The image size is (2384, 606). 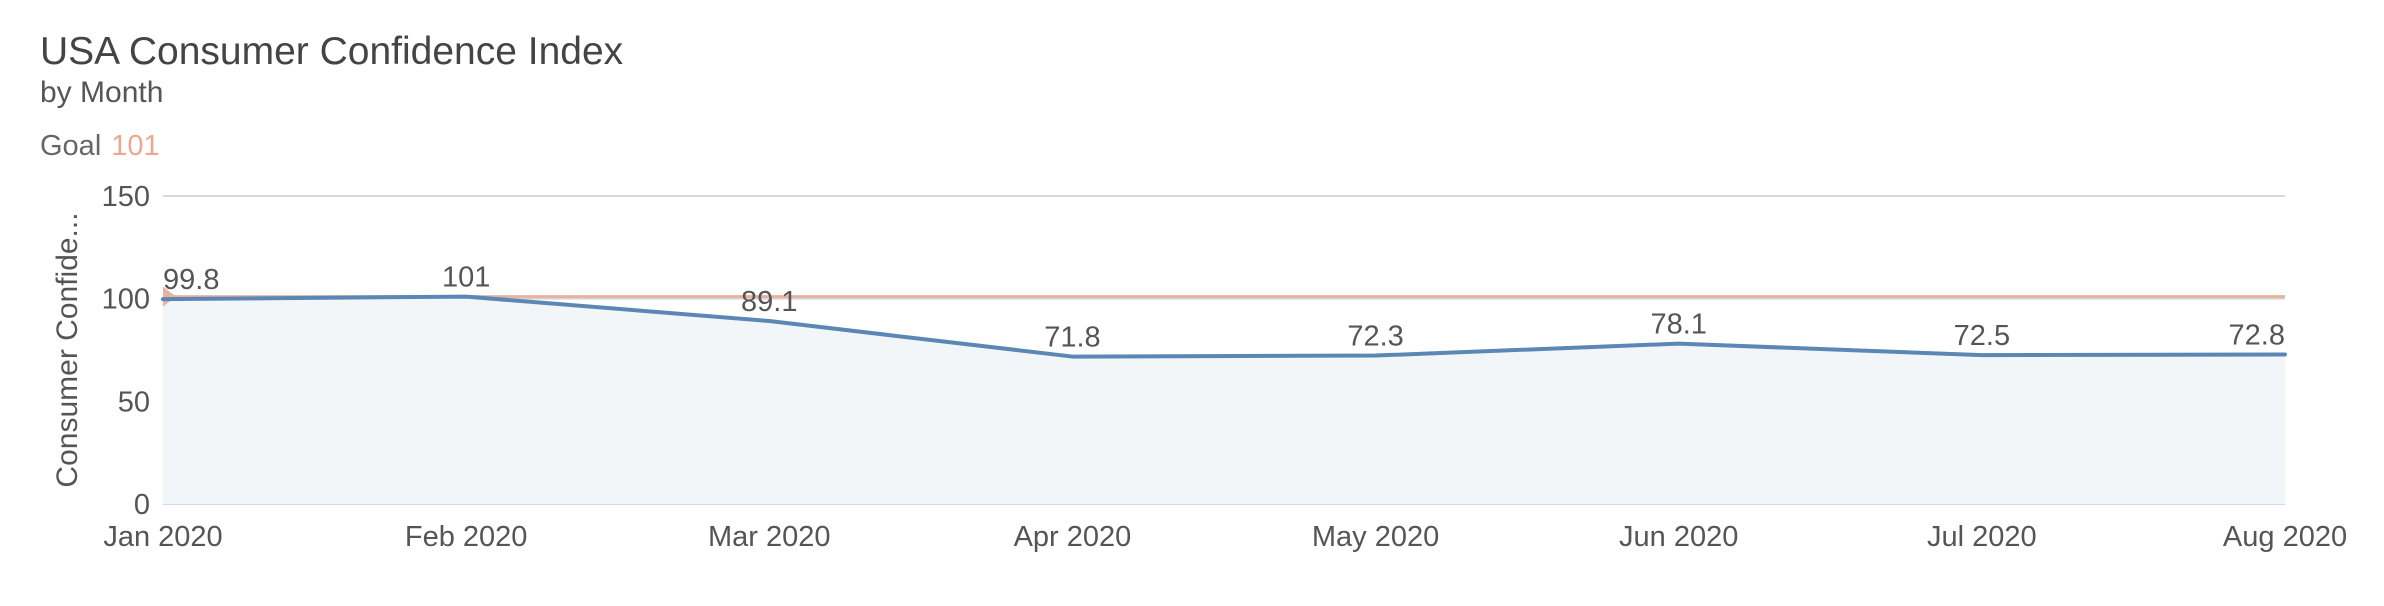 I want to click on x-tick-label: Apr 2020, so click(x=1073, y=537).